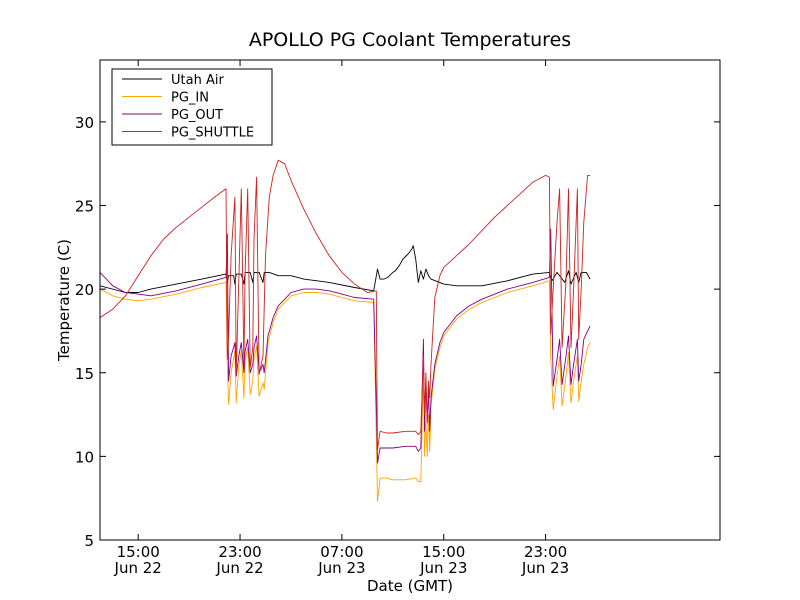 Image resolution: width=800 pixels, height=600 pixels. What do you see at coordinates (197, 80) in the screenshot?
I see `legend-label: Utah Air` at bounding box center [197, 80].